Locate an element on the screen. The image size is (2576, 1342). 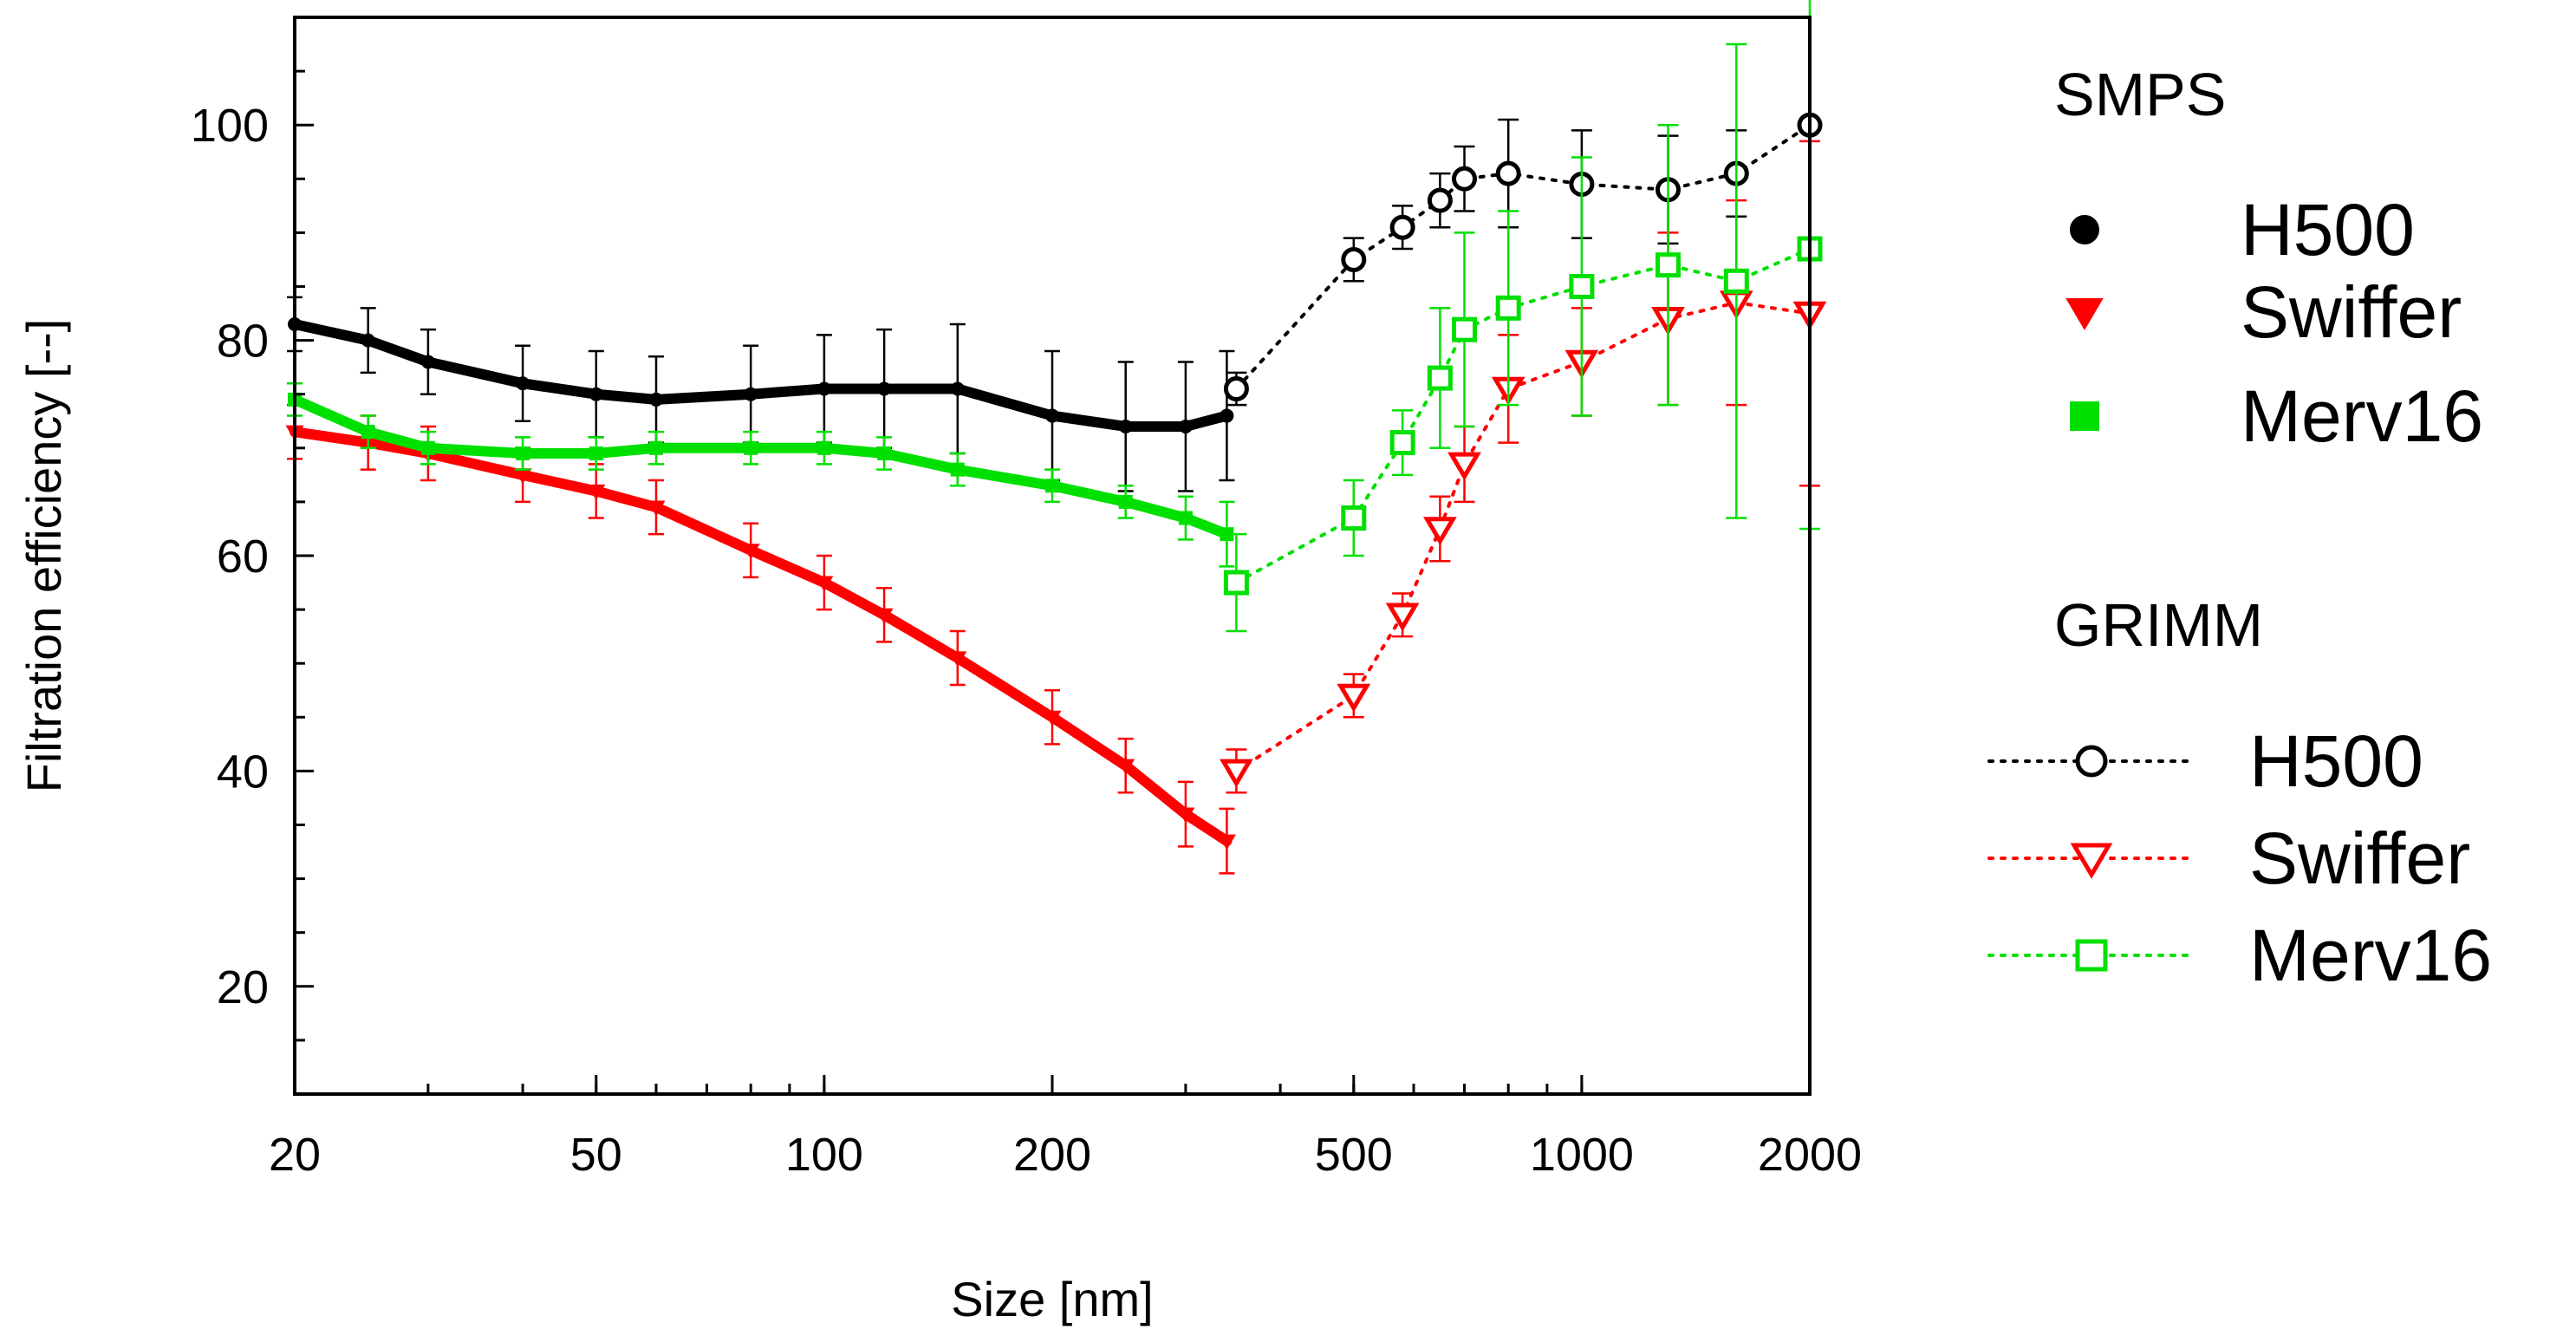
y-tick-label-60: 60 is located at coordinates (243, 557).